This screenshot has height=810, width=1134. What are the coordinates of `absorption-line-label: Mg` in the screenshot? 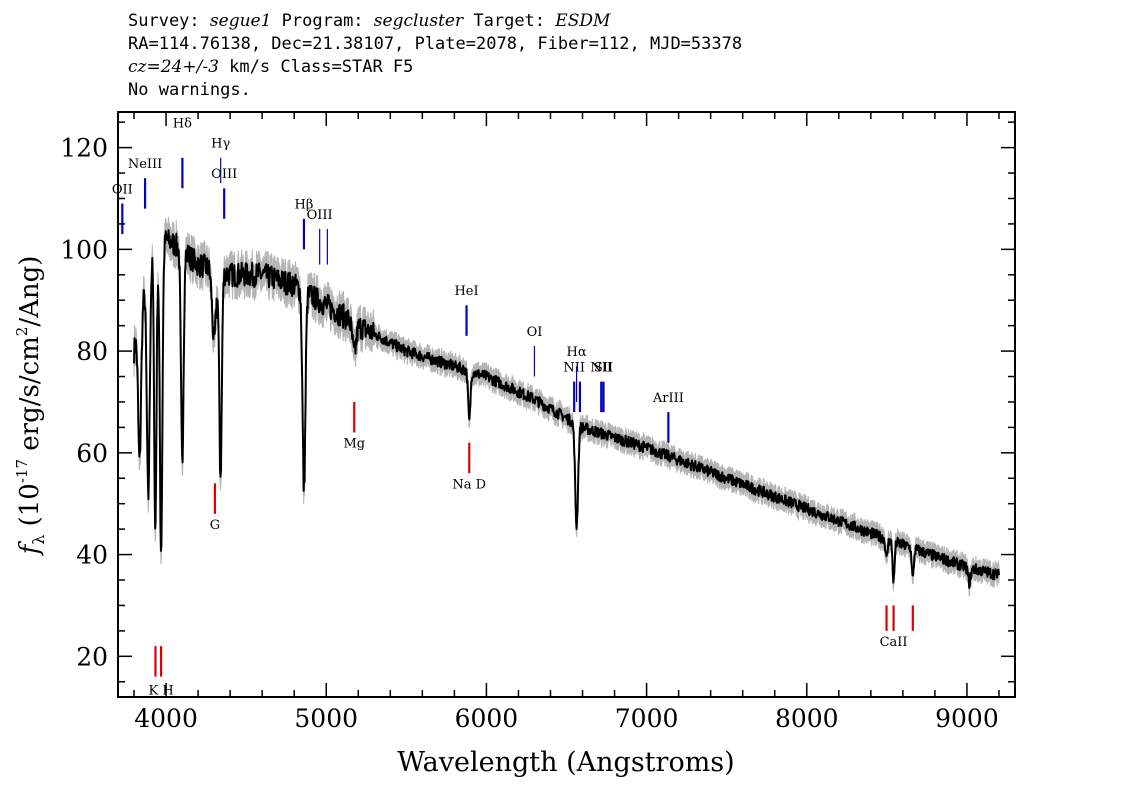 It's located at (354, 444).